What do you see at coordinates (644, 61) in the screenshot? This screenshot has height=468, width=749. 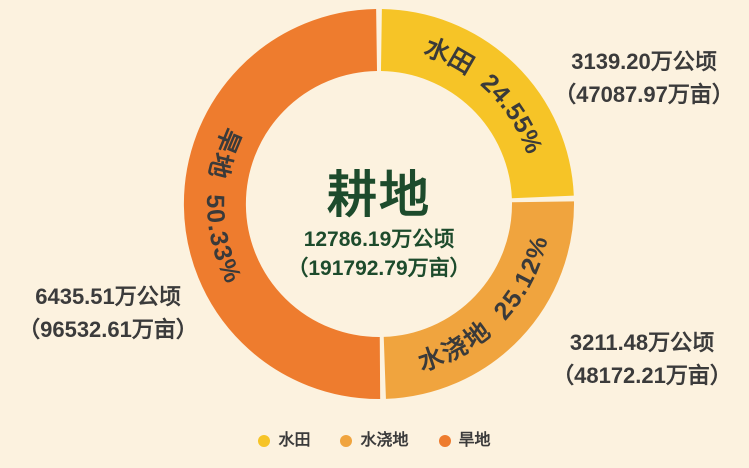 I see `callout-paddy-hectares: 3139.20万公顷` at bounding box center [644, 61].